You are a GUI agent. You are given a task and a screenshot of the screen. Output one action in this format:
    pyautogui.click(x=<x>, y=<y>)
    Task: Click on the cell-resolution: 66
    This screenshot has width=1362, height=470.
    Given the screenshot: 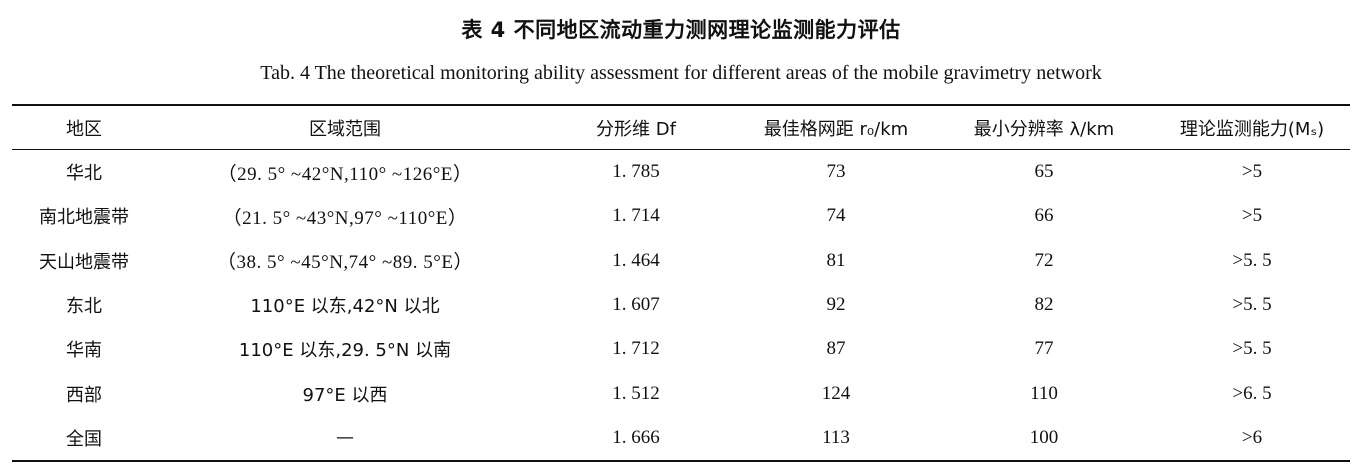 What is the action you would take?
    pyautogui.click(x=1044, y=216)
    